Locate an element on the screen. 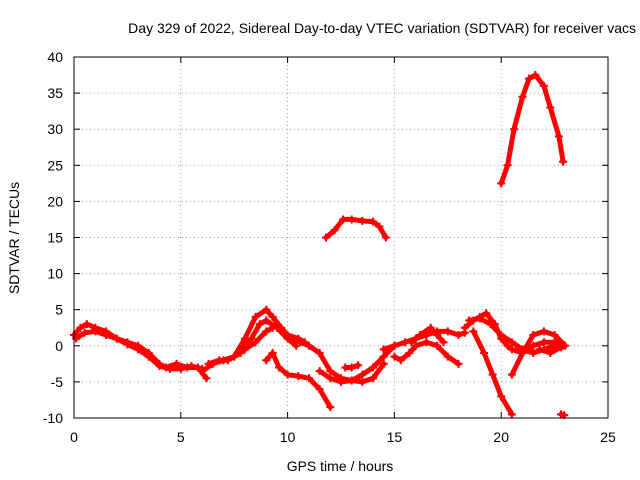 The height and width of the screenshot is (480, 640). x-tick-label: 10 is located at coordinates (288, 437).